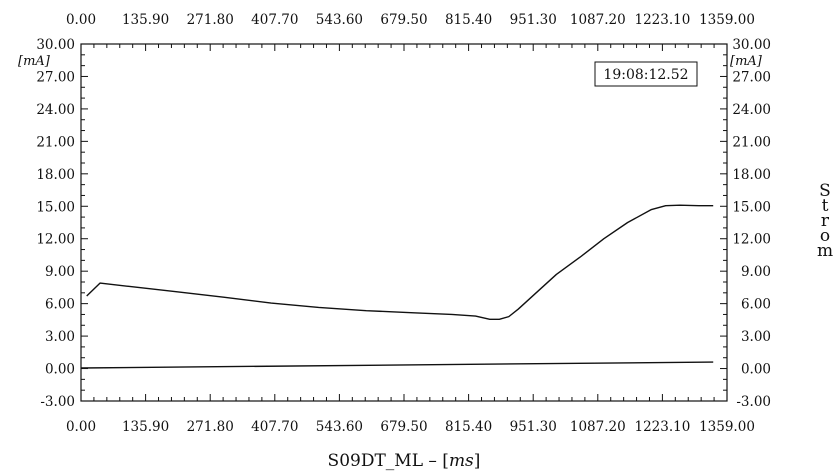 The width and height of the screenshot is (835, 475). Describe the element at coordinates (81, 427) in the screenshot. I see `x-tick-label-bottom: 0.00` at that location.